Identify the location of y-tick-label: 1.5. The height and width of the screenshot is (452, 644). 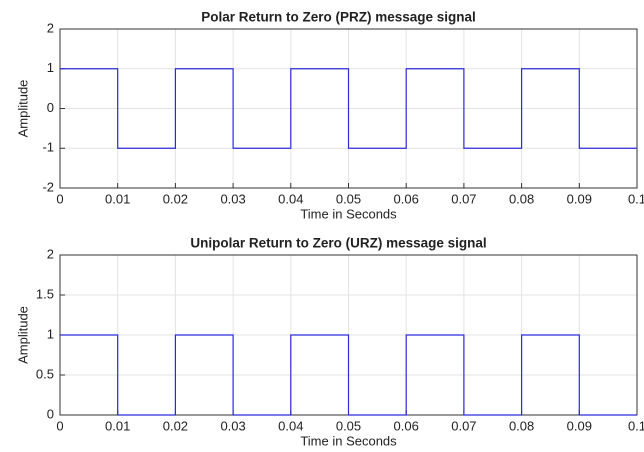
(45, 293).